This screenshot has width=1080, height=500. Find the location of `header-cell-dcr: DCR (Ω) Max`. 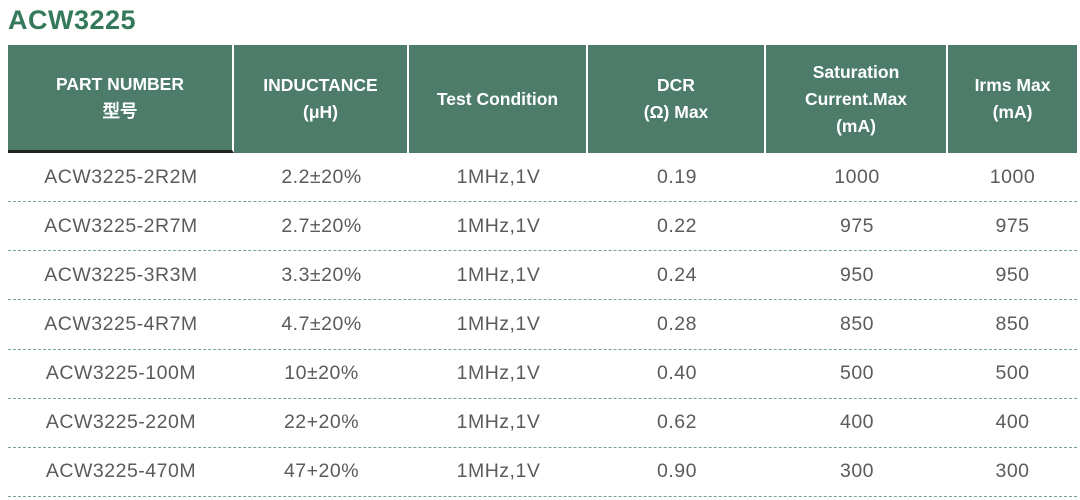

header-cell-dcr: DCR (Ω) Max is located at coordinates (677, 99).